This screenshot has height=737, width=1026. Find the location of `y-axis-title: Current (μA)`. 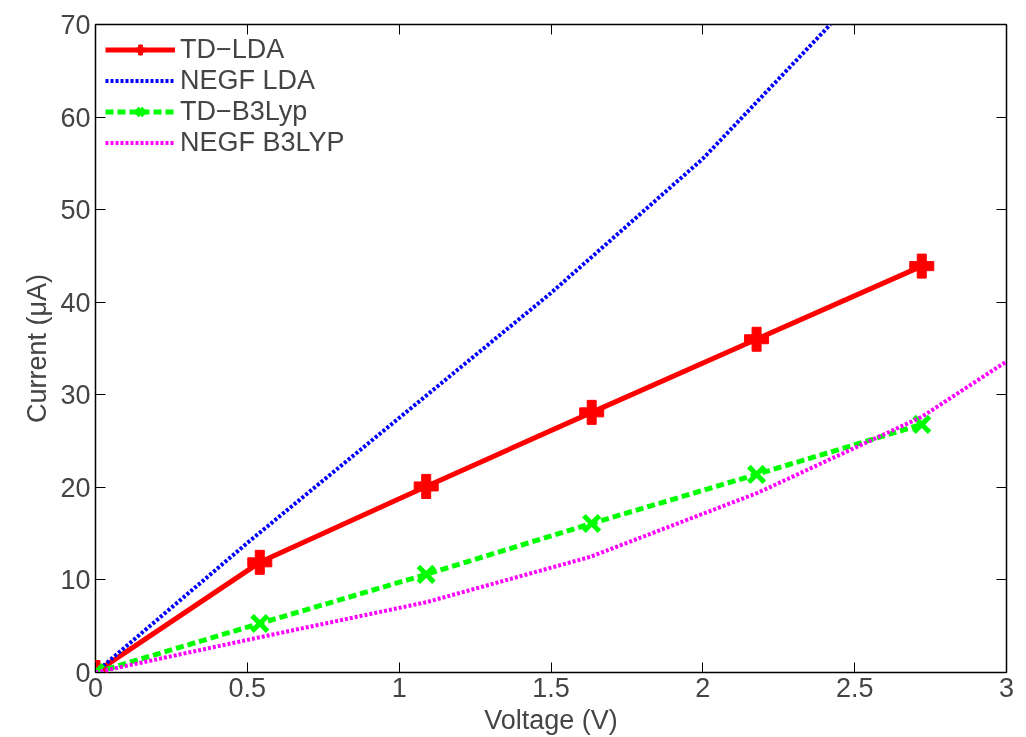

y-axis-title: Current (μA) is located at coordinates (37, 348).